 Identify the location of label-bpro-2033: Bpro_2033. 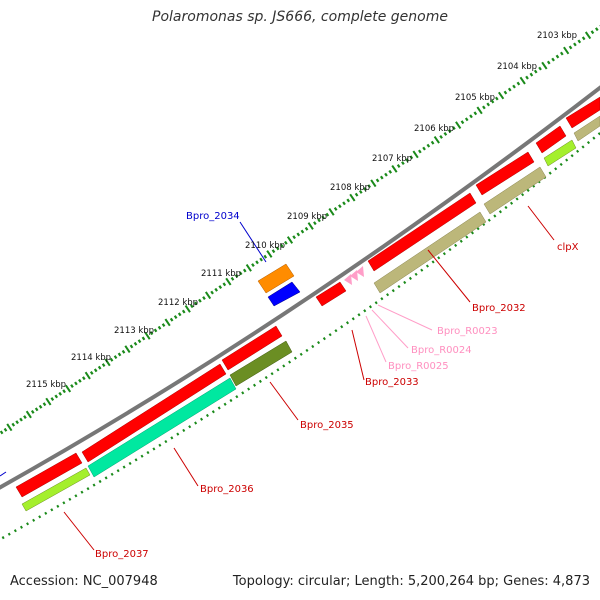
(392, 382).